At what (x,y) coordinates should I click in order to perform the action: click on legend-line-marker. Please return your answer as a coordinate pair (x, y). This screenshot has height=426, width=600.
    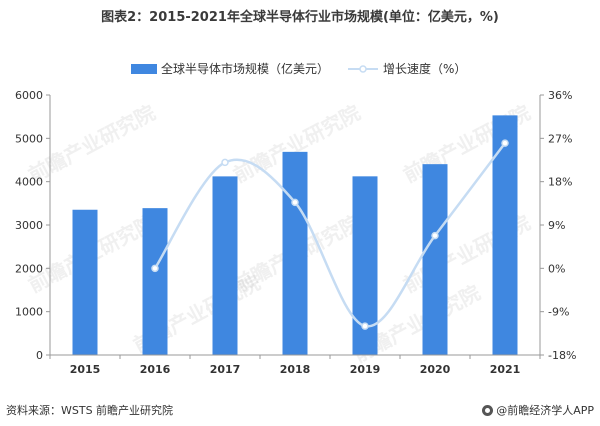
    Looking at the image, I should click on (363, 69).